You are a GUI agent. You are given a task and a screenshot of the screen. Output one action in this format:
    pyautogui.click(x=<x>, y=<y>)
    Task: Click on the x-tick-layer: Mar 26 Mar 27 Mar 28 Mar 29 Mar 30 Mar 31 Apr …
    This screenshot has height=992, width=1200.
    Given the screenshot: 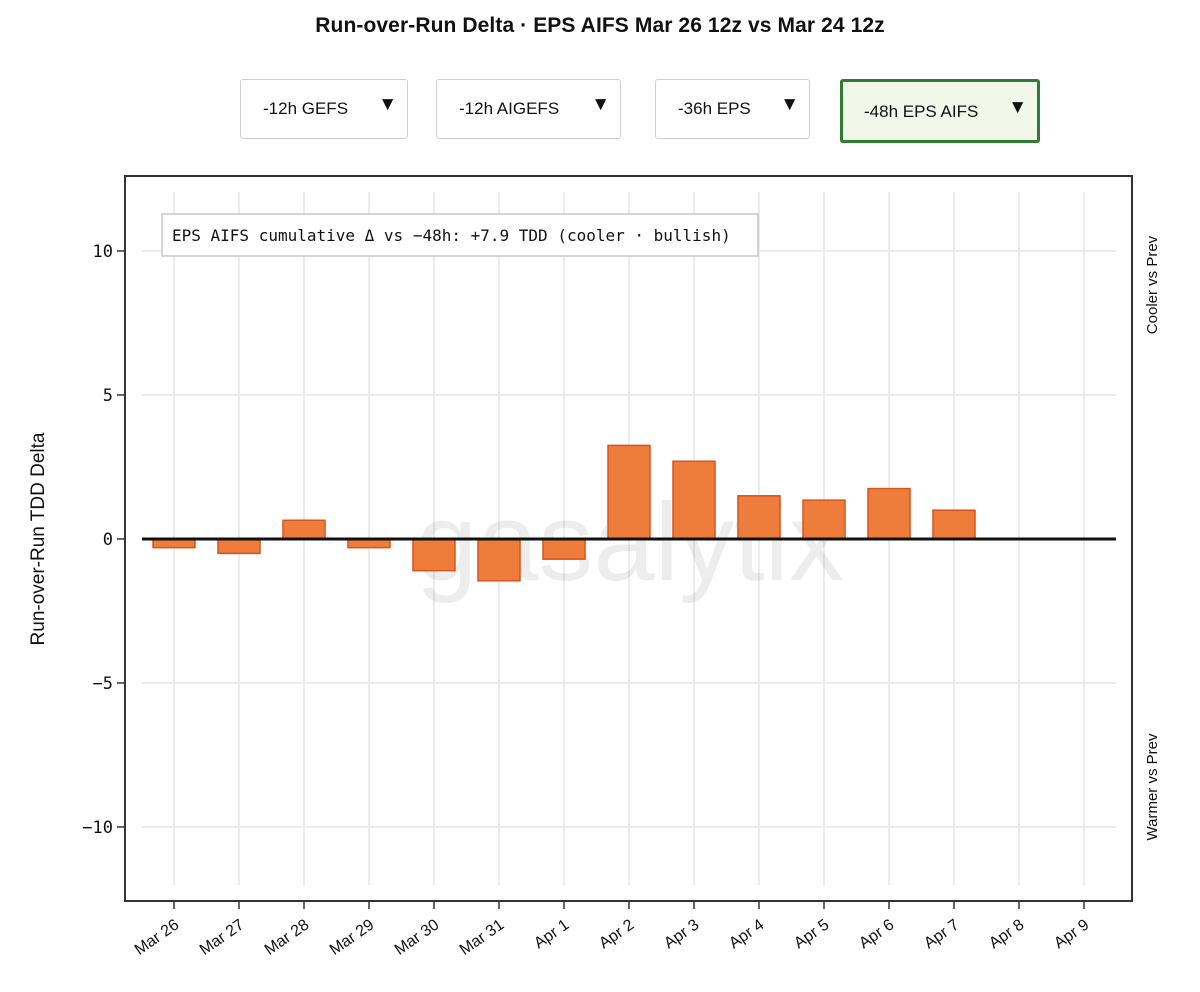 What is the action you would take?
    pyautogui.click(x=612, y=930)
    